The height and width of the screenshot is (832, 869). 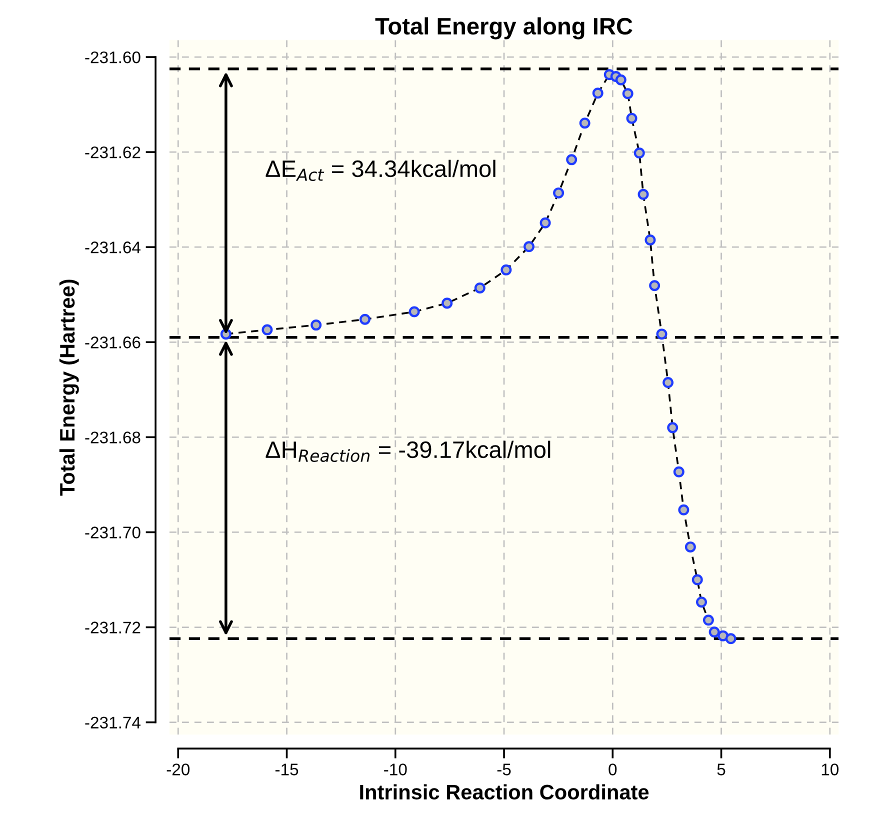 I want to click on x-tick-label: 5, so click(x=721, y=770).